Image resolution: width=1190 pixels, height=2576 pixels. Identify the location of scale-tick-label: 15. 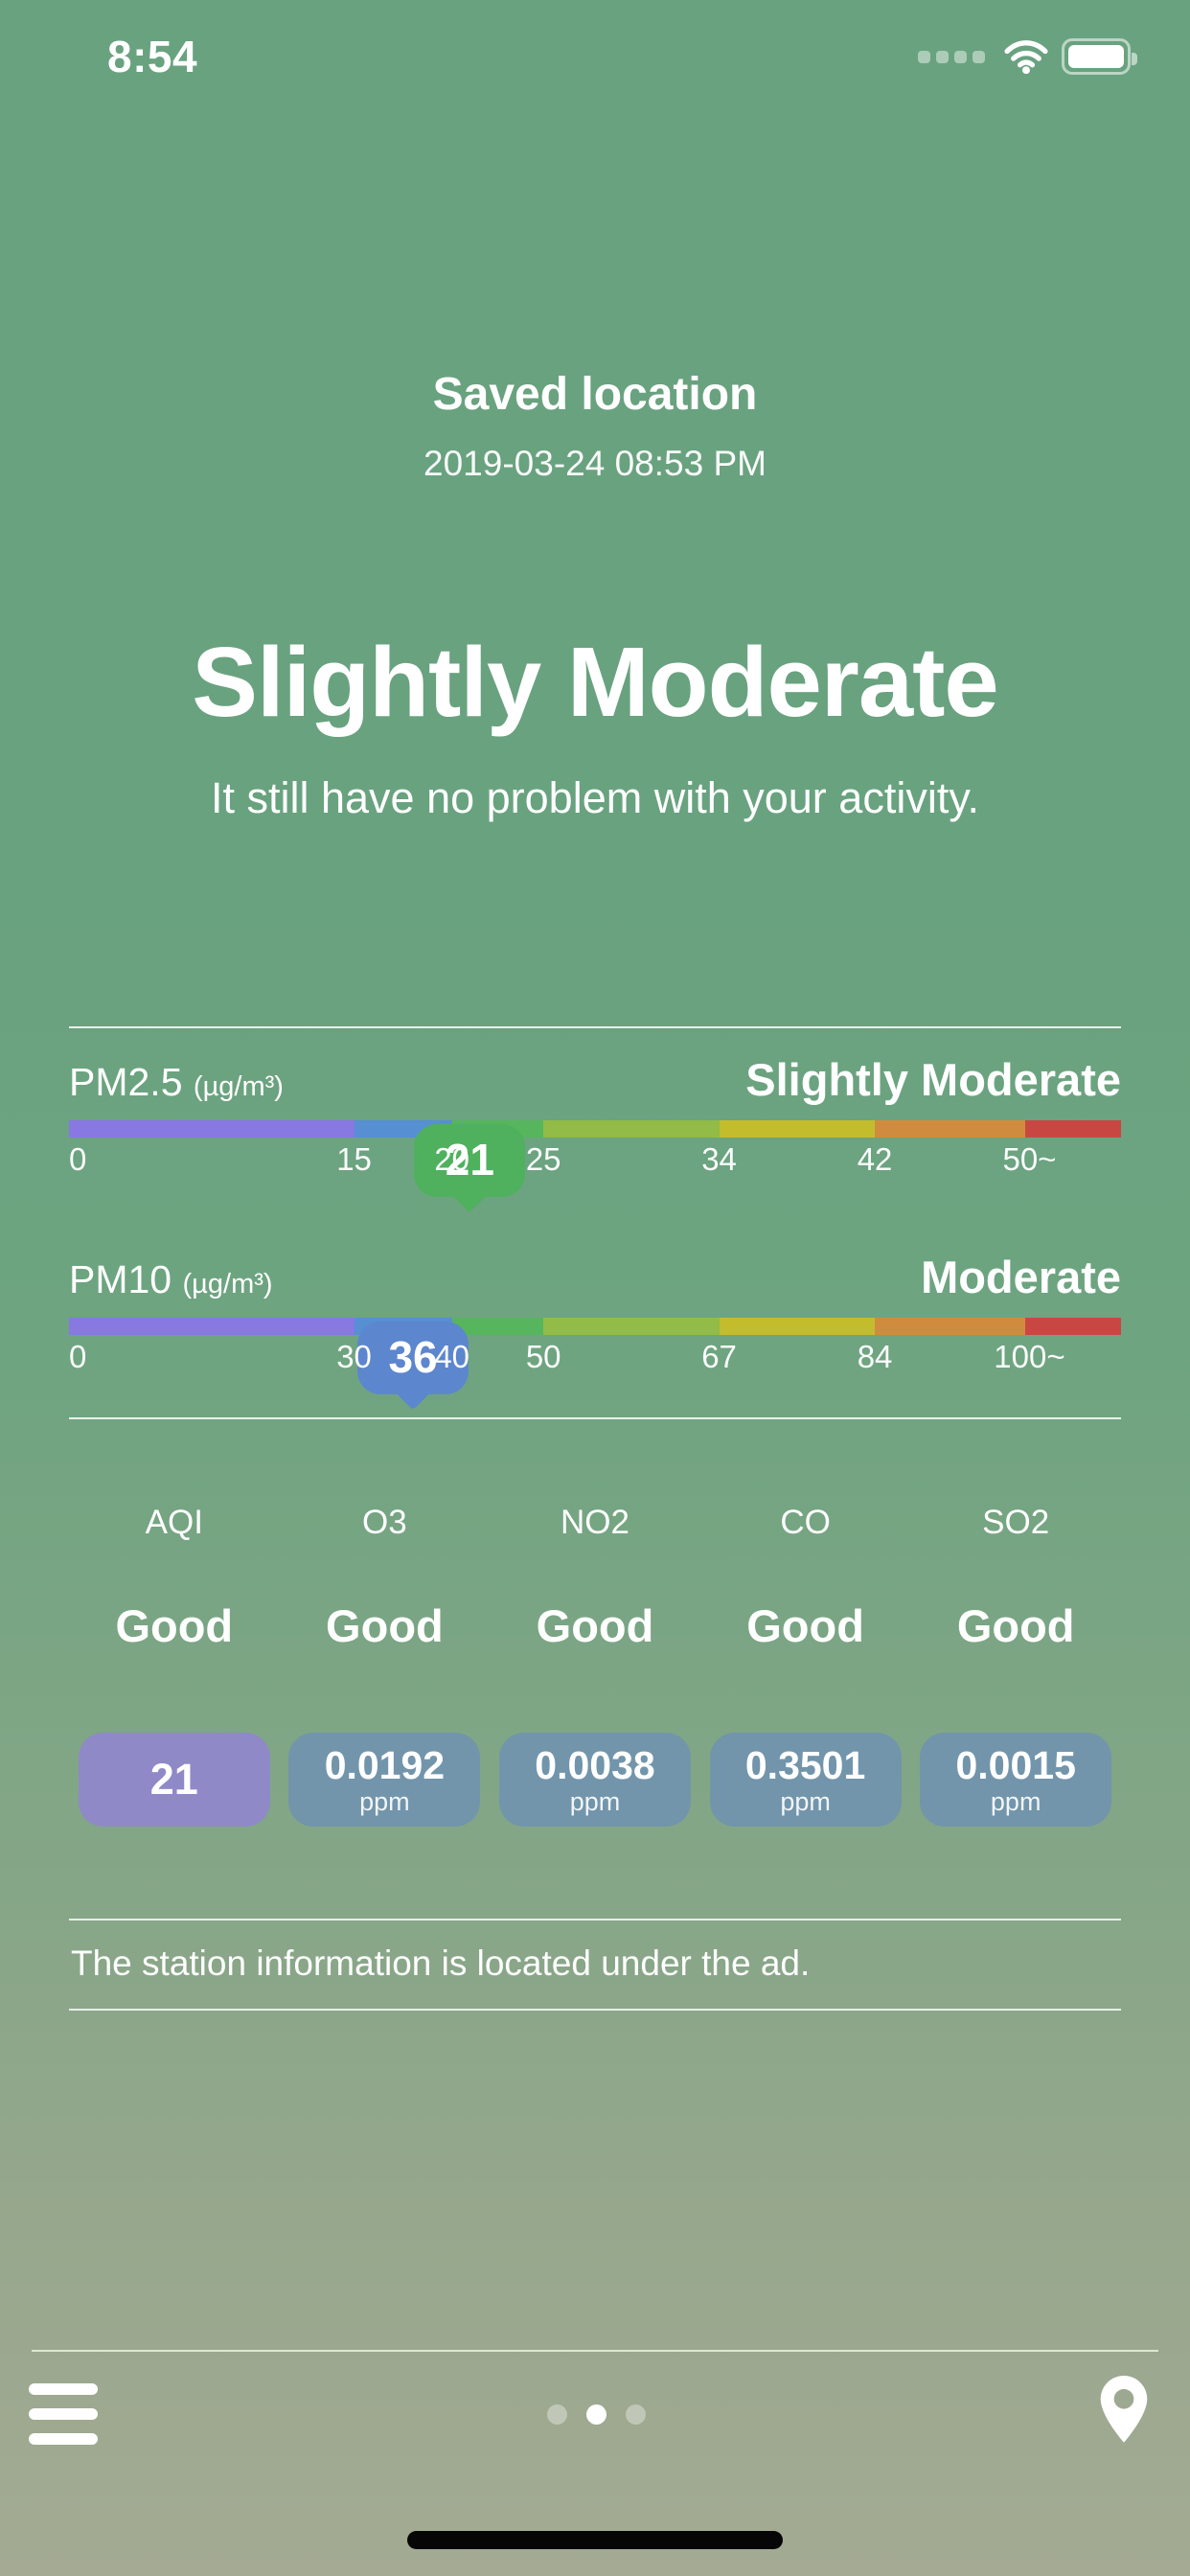
(354, 1159).